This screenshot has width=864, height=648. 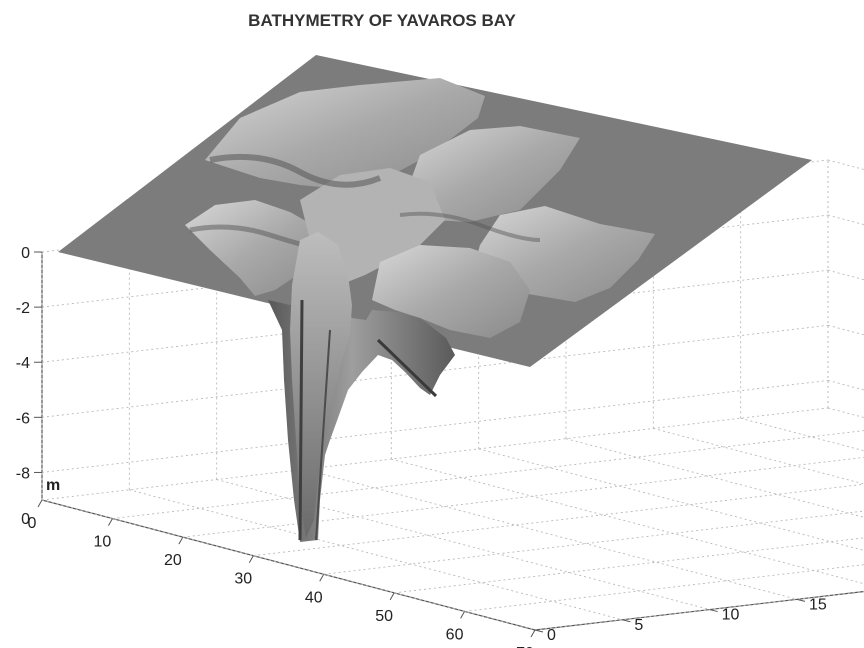 I want to click on surface-shelf-right, so click(x=490, y=174).